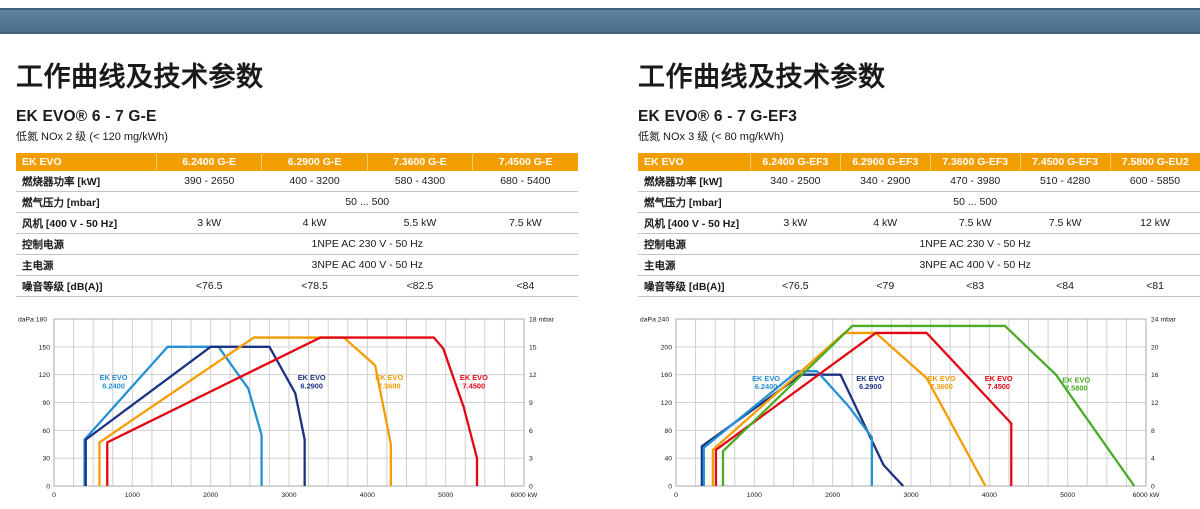 The image size is (1200, 509). What do you see at coordinates (531, 403) in the screenshot?
I see `y-right-tick: 9` at bounding box center [531, 403].